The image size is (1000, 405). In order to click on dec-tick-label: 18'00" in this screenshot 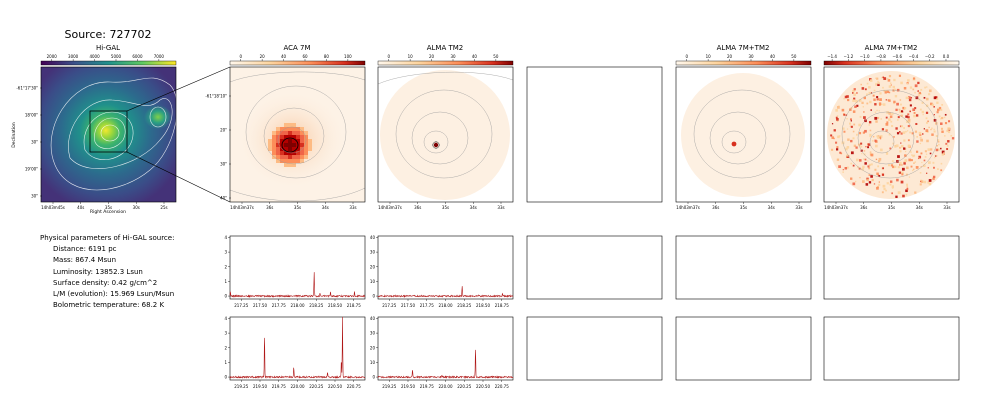, I will do `click(31, 115)`.